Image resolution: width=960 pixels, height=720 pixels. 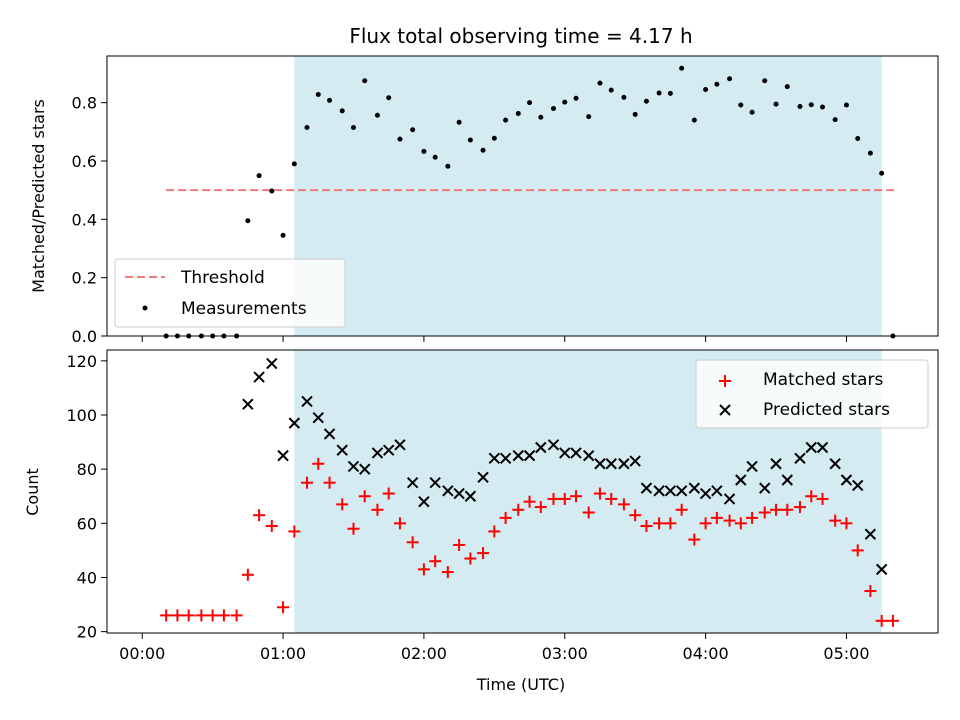 I want to click on top-legend: Threshold Measurements, so click(x=230, y=293).